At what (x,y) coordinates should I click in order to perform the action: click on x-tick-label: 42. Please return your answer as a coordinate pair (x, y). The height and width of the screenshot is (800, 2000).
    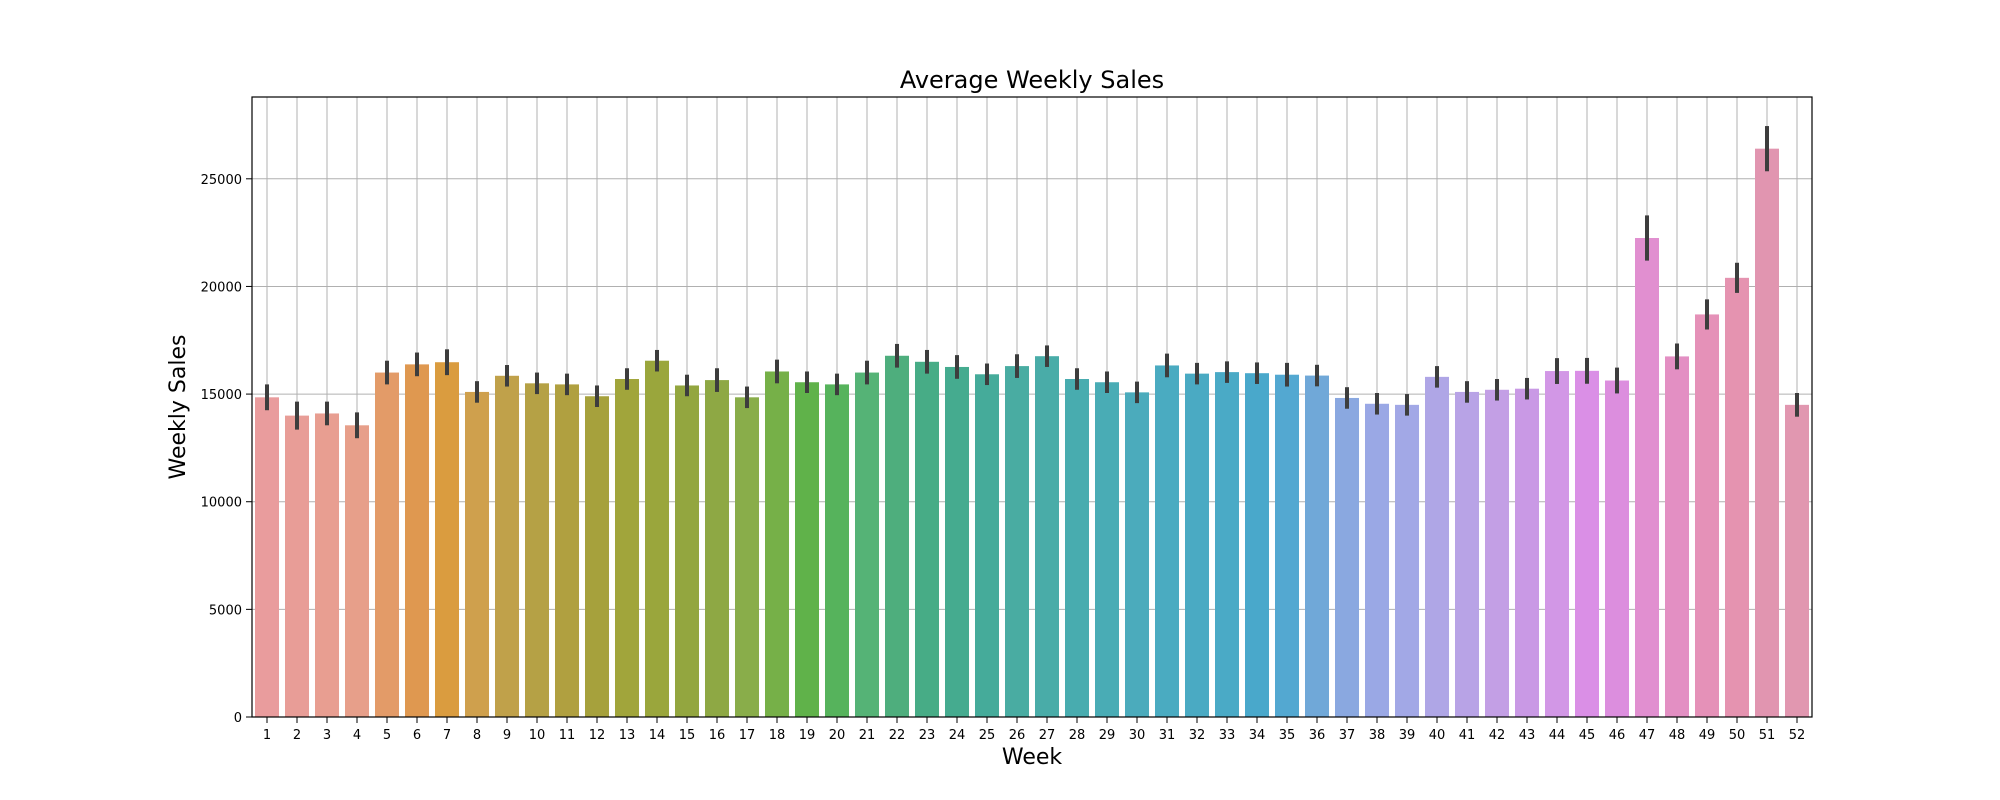
    Looking at the image, I should click on (1497, 735).